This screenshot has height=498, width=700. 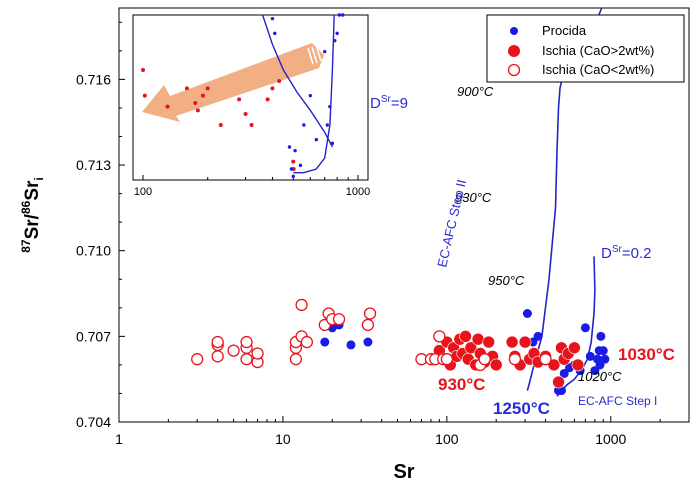 What do you see at coordinates (283, 439) in the screenshot?
I see `x-tick-label: 10` at bounding box center [283, 439].